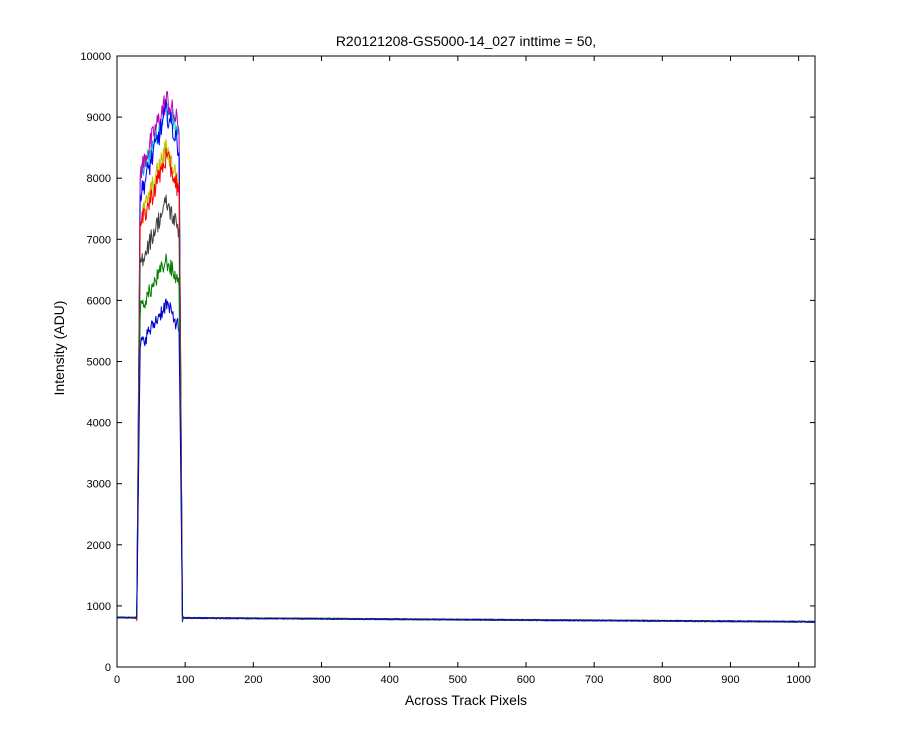 Image resolution: width=900 pixels, height=755 pixels. Describe the element at coordinates (99, 179) in the screenshot. I see `y-tick-label: 8000` at that location.